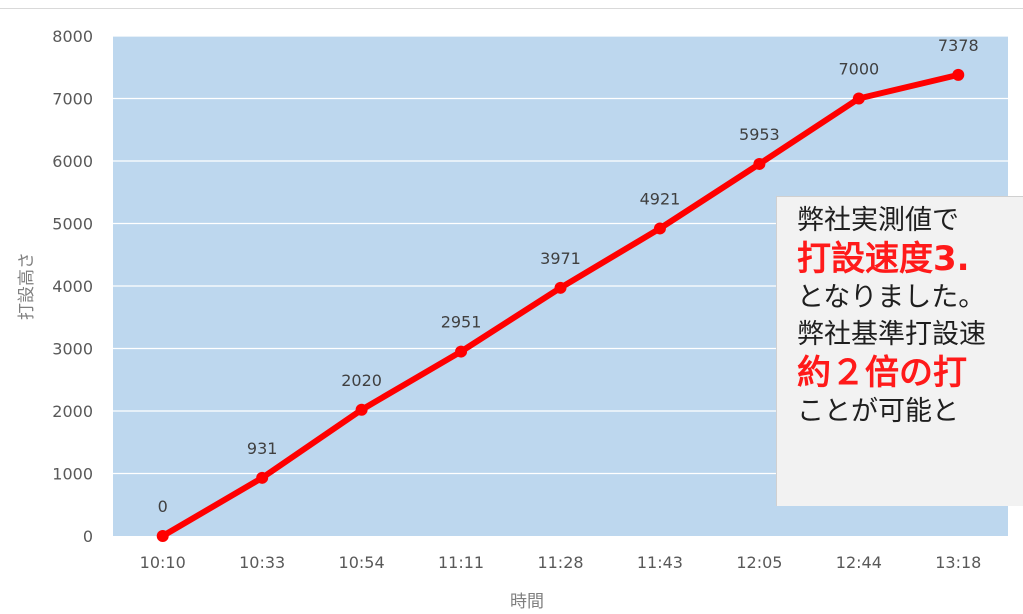  I want to click on y-tick-label: 6000, so click(72, 161).